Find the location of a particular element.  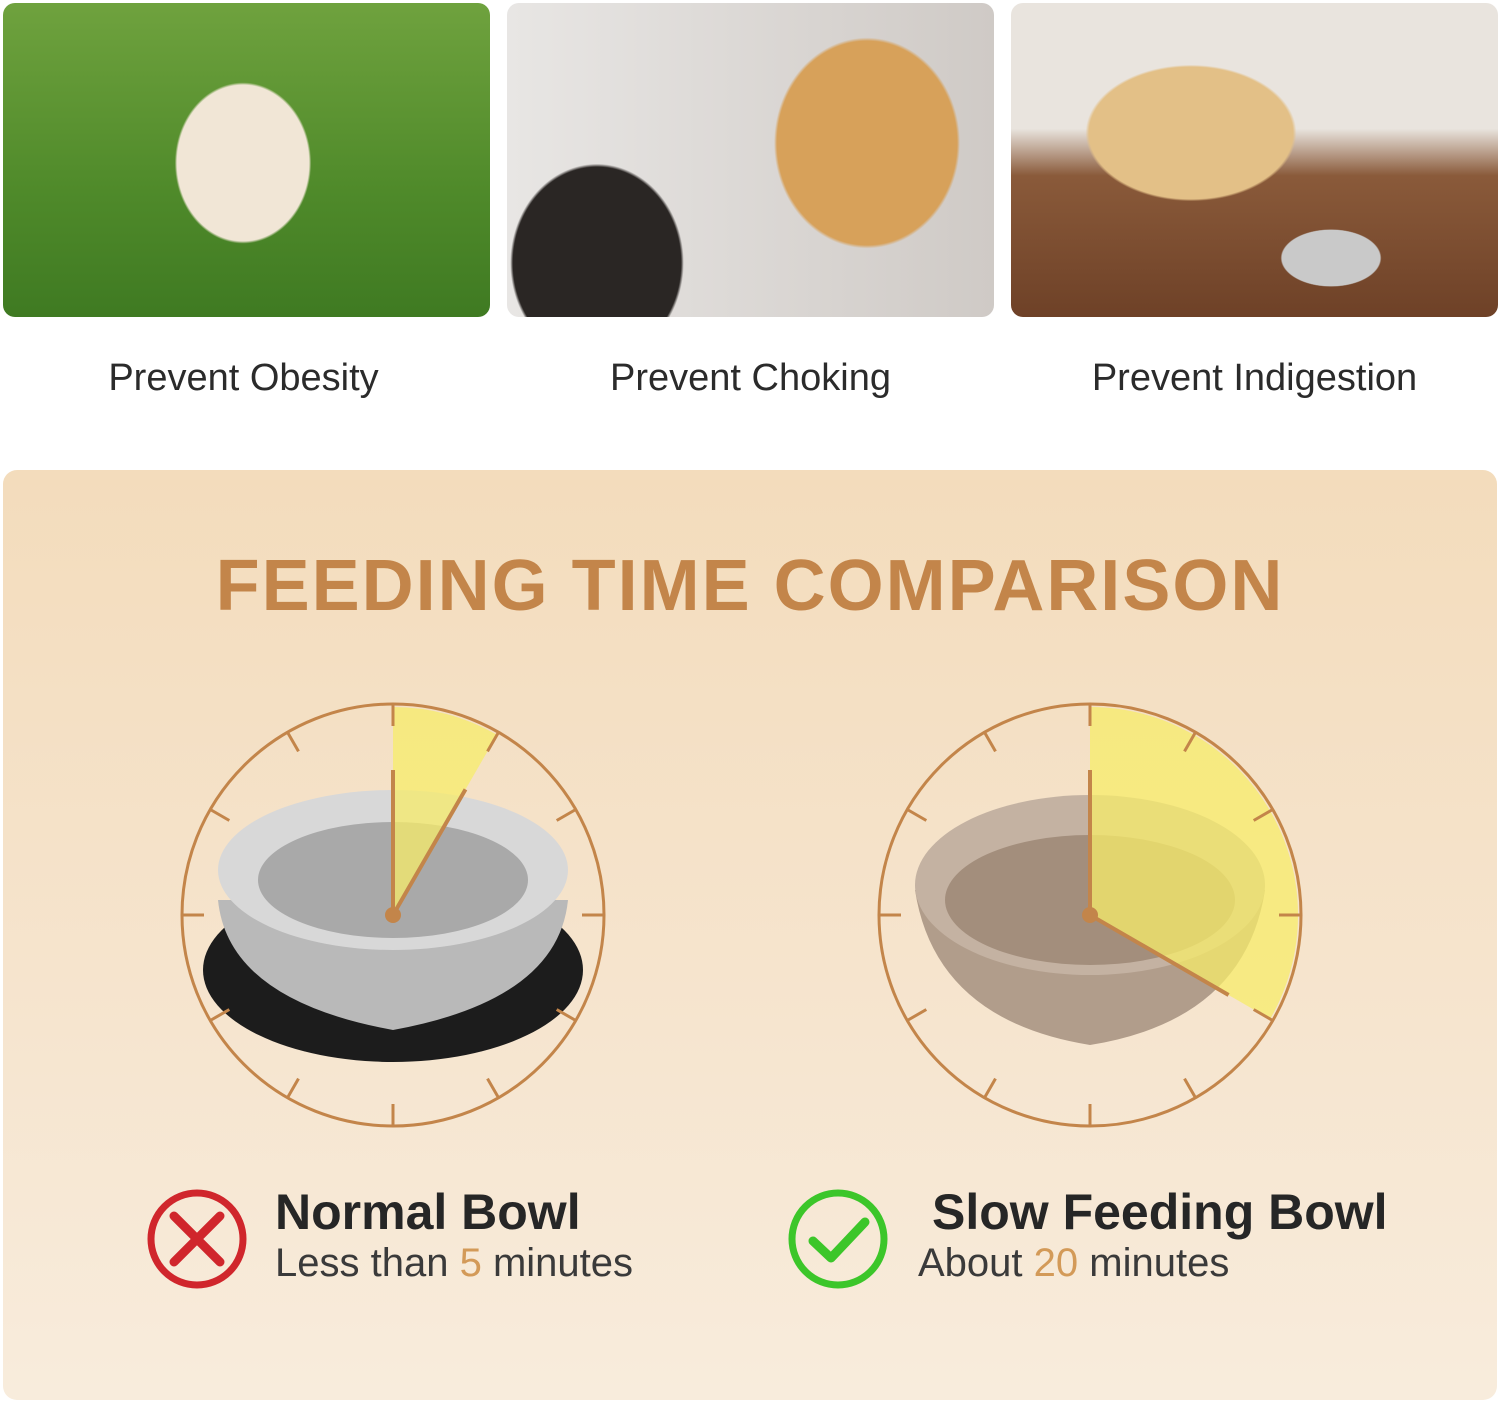

check-circle-icon is located at coordinates (838, 1239).